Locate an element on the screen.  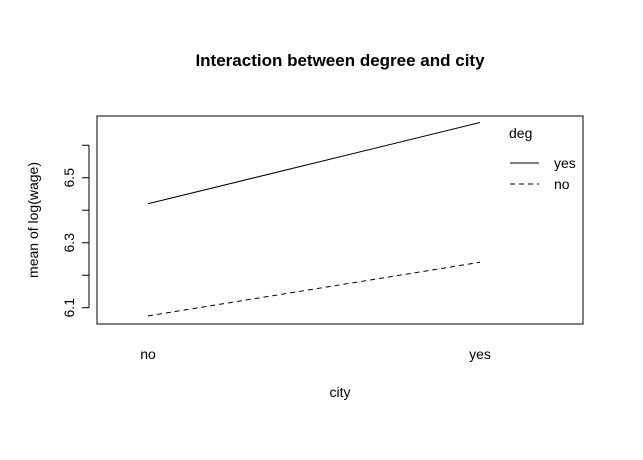
x-tick-label: yes is located at coordinates (480, 354).